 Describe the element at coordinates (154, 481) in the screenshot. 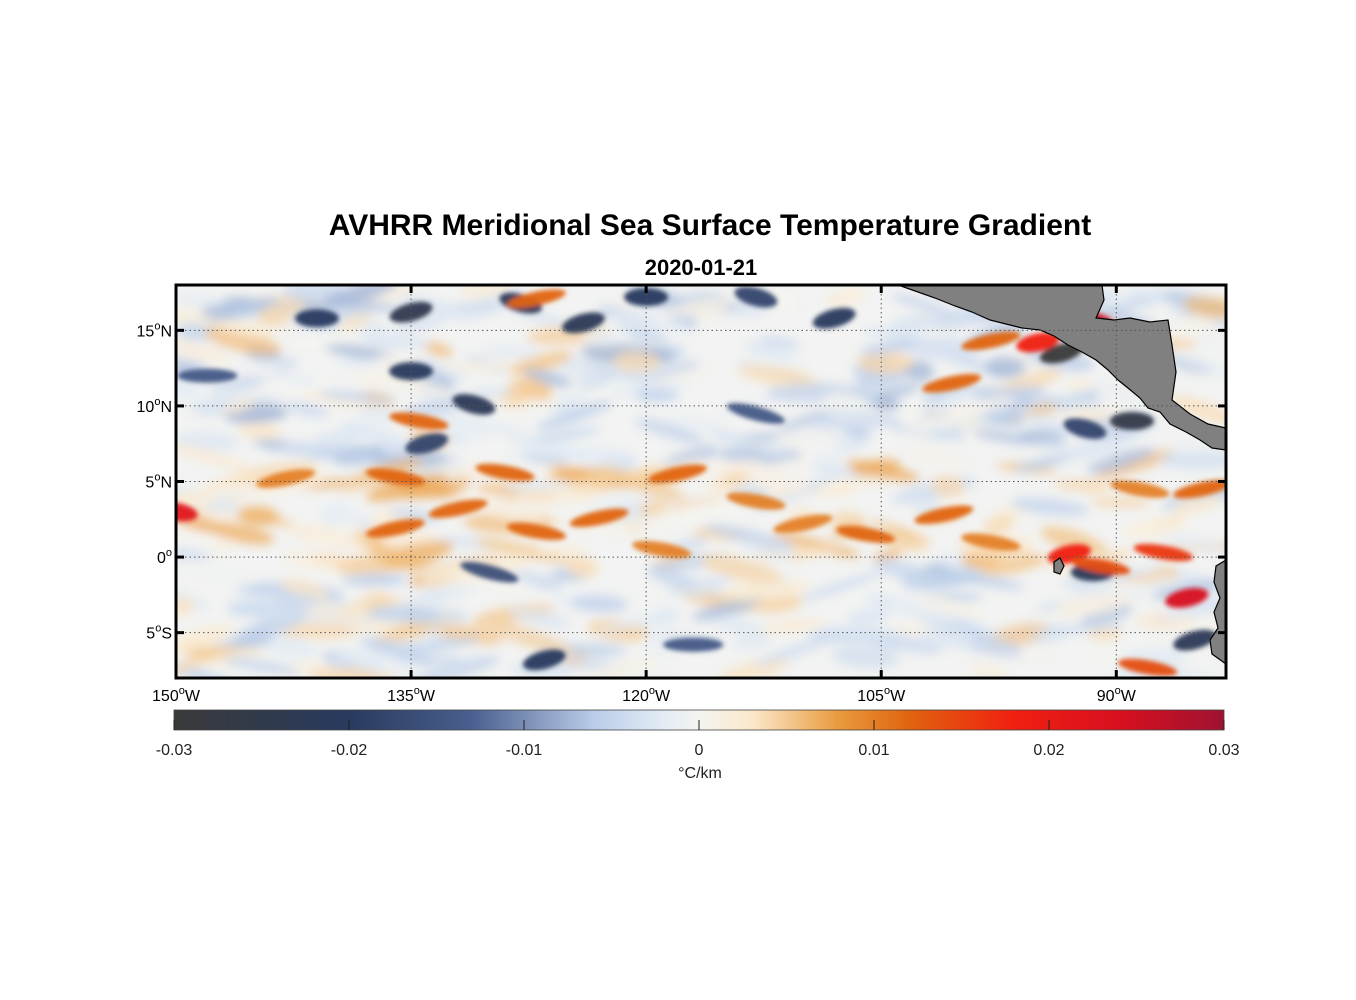

I see `latitude-labels: 15oN 10oN 5oN 0o 5oS` at that location.